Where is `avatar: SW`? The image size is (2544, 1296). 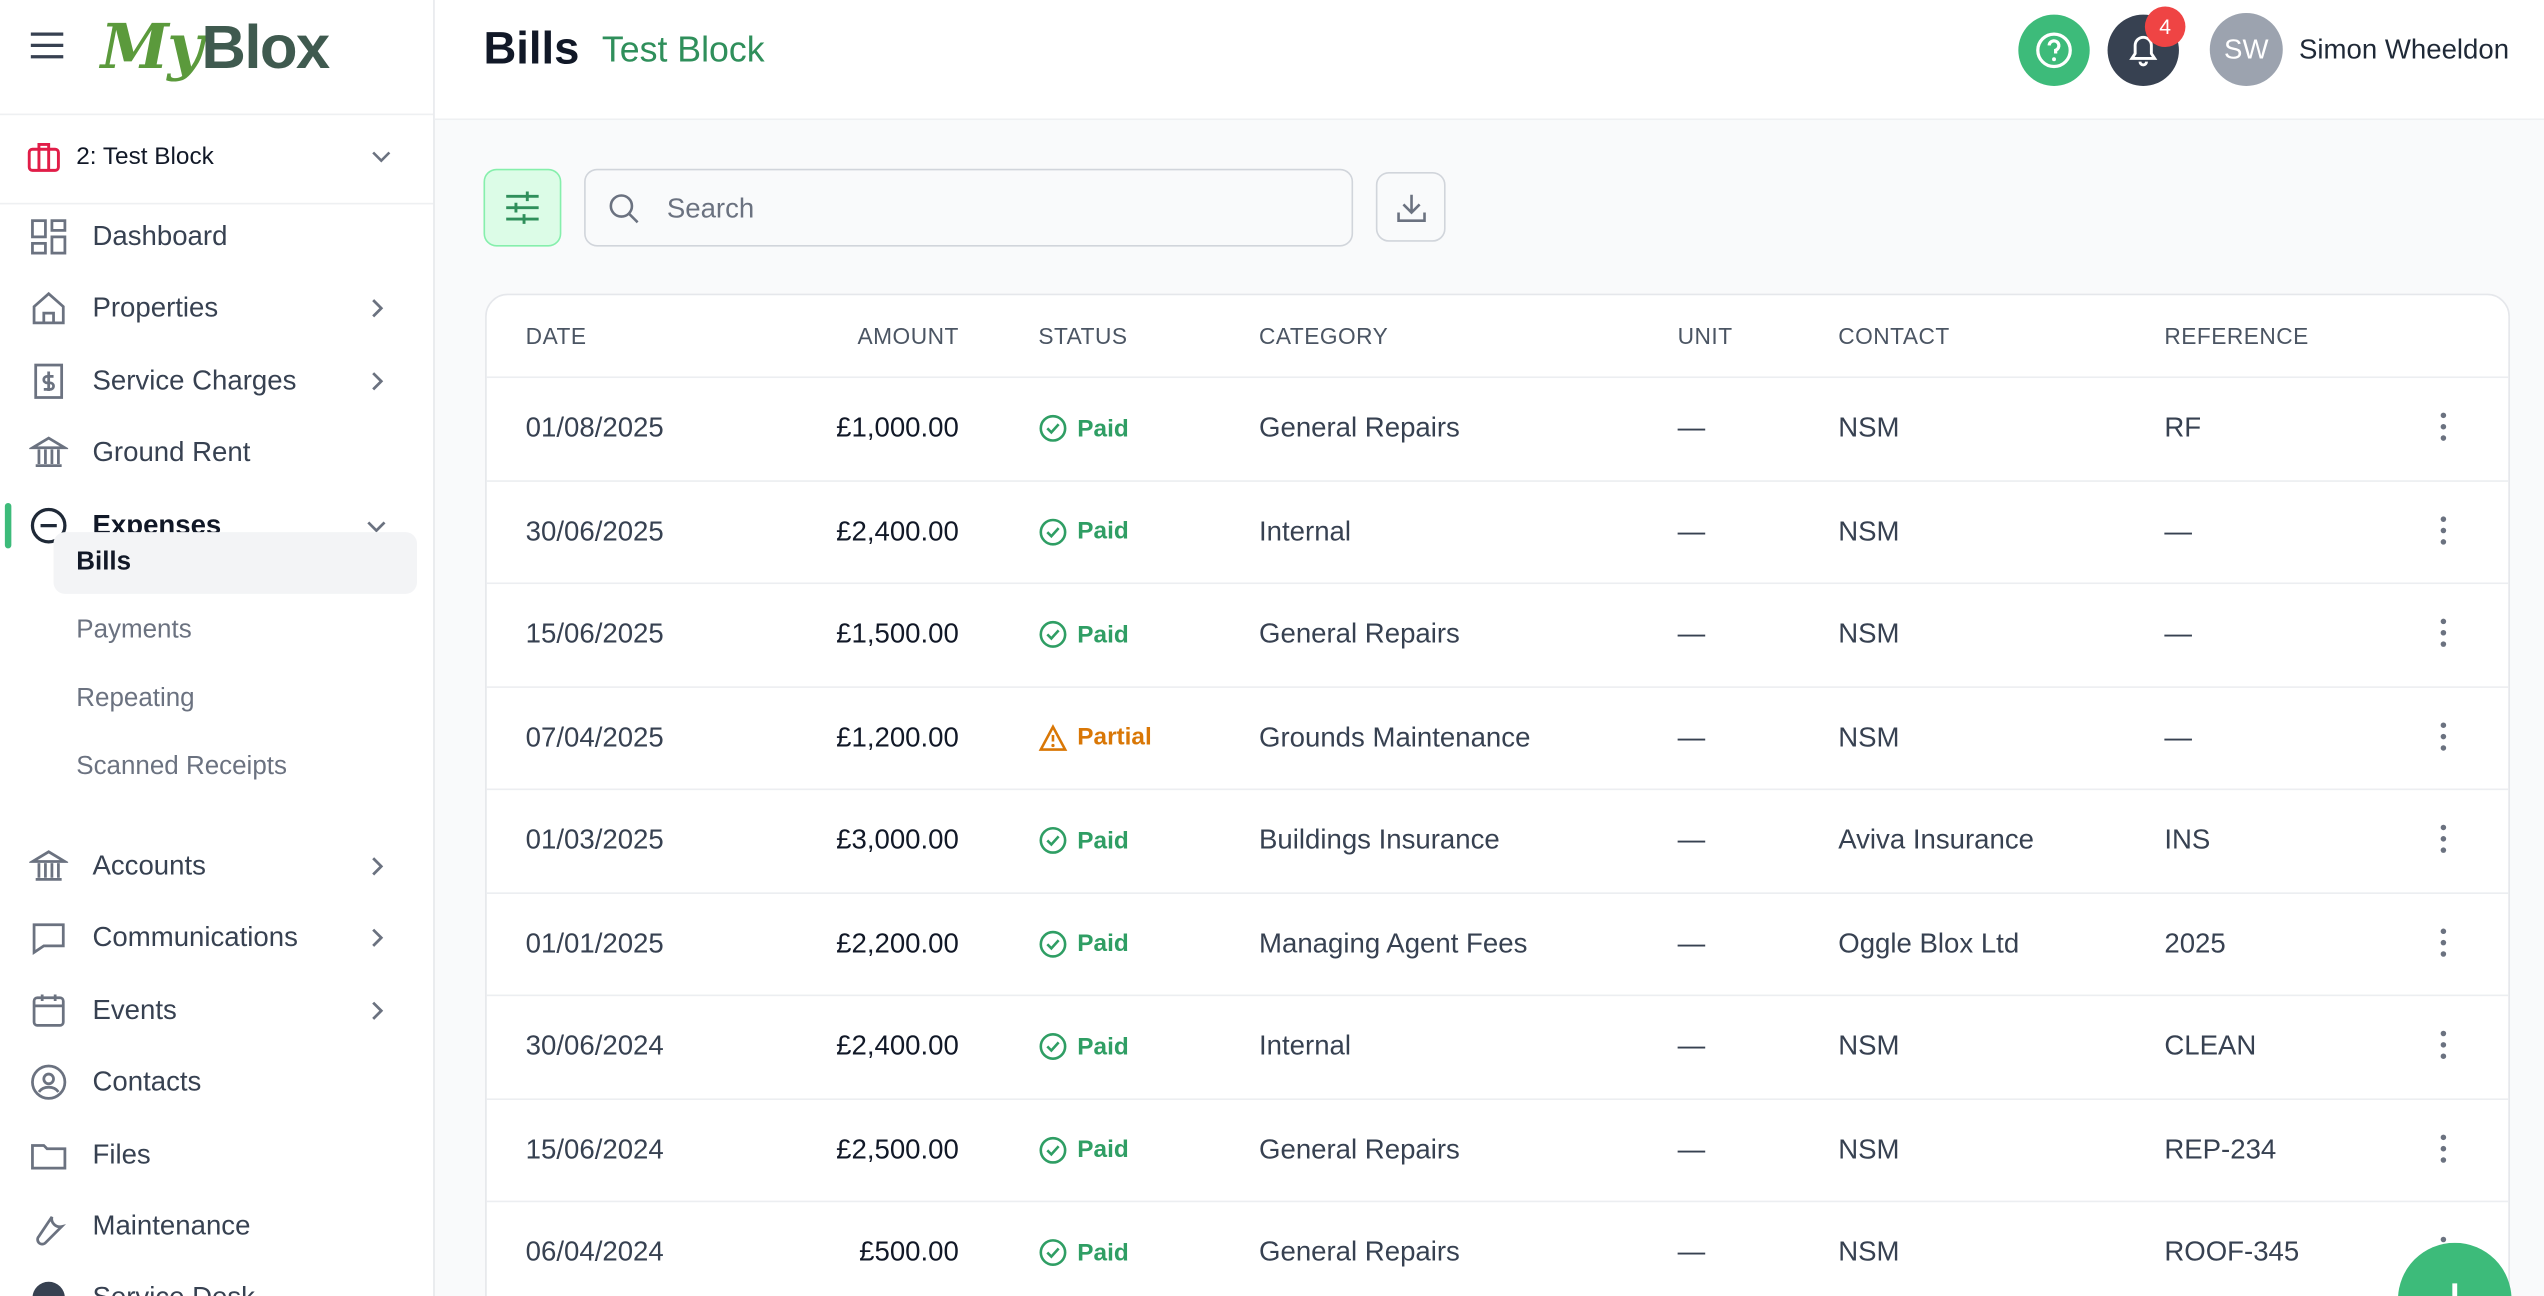
avatar: SW is located at coordinates (2246, 49).